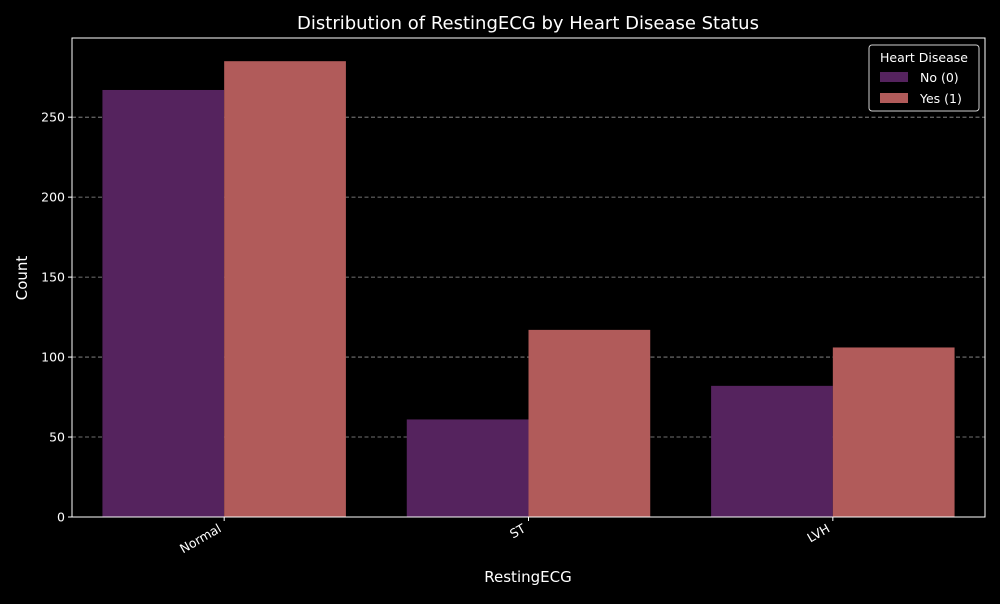  I want to click on x-tick-label: LVH, so click(818, 533).